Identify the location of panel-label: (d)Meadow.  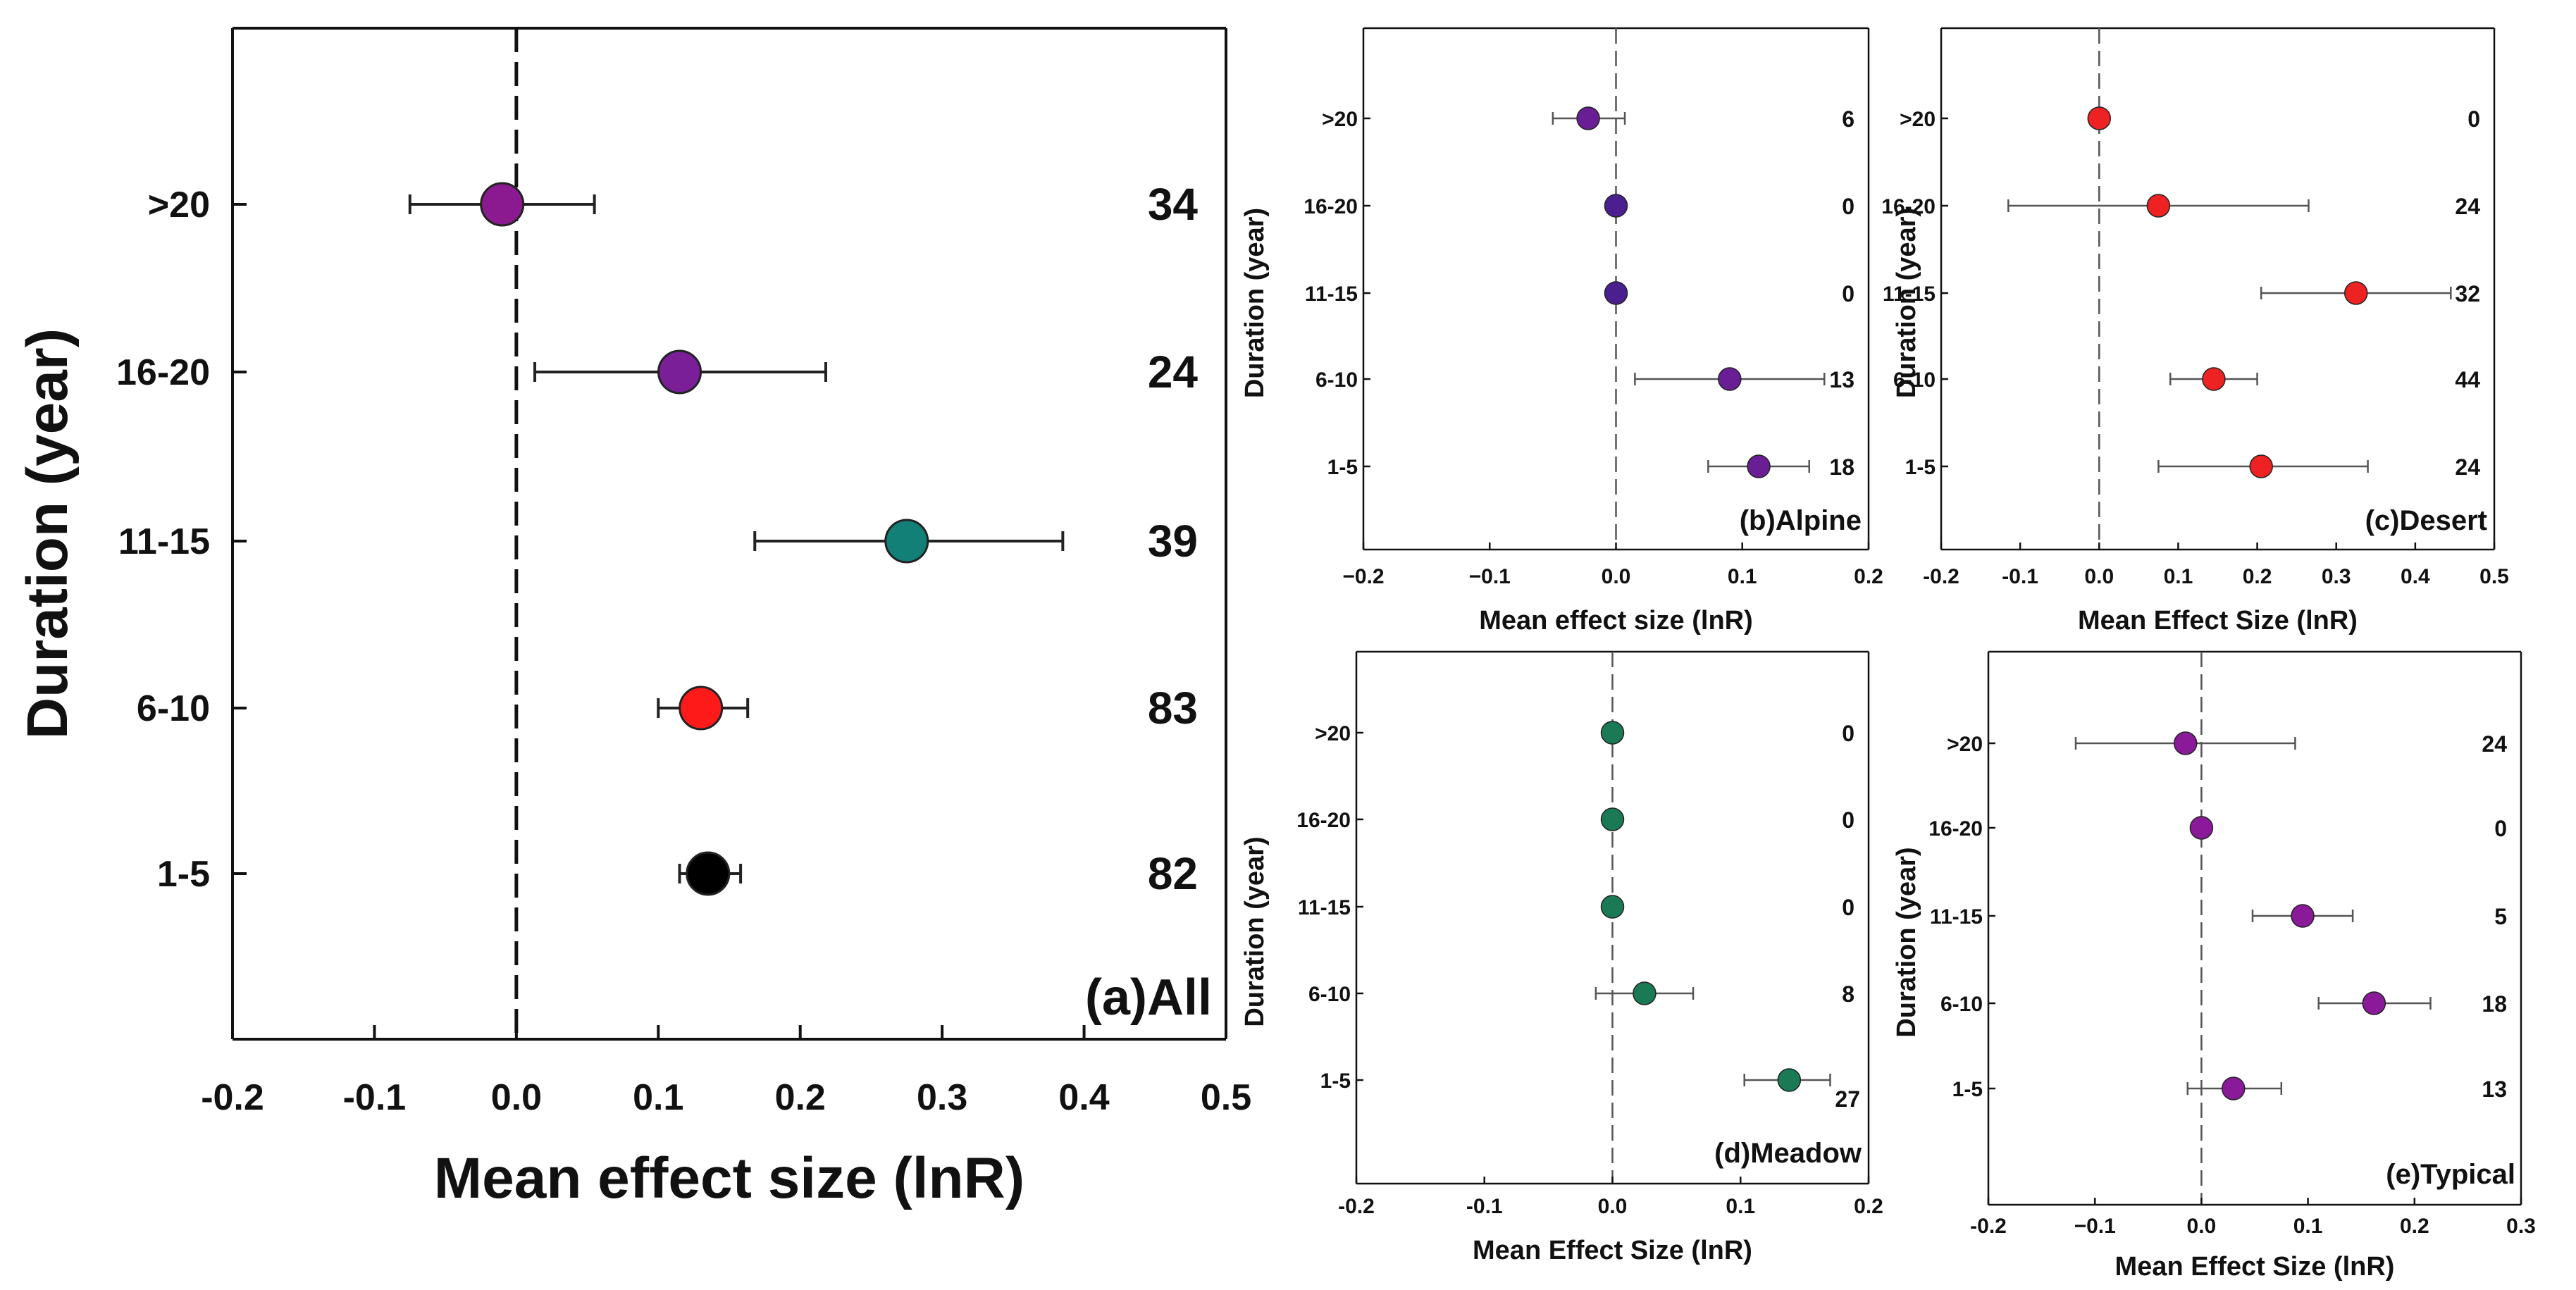
(1788, 1153).